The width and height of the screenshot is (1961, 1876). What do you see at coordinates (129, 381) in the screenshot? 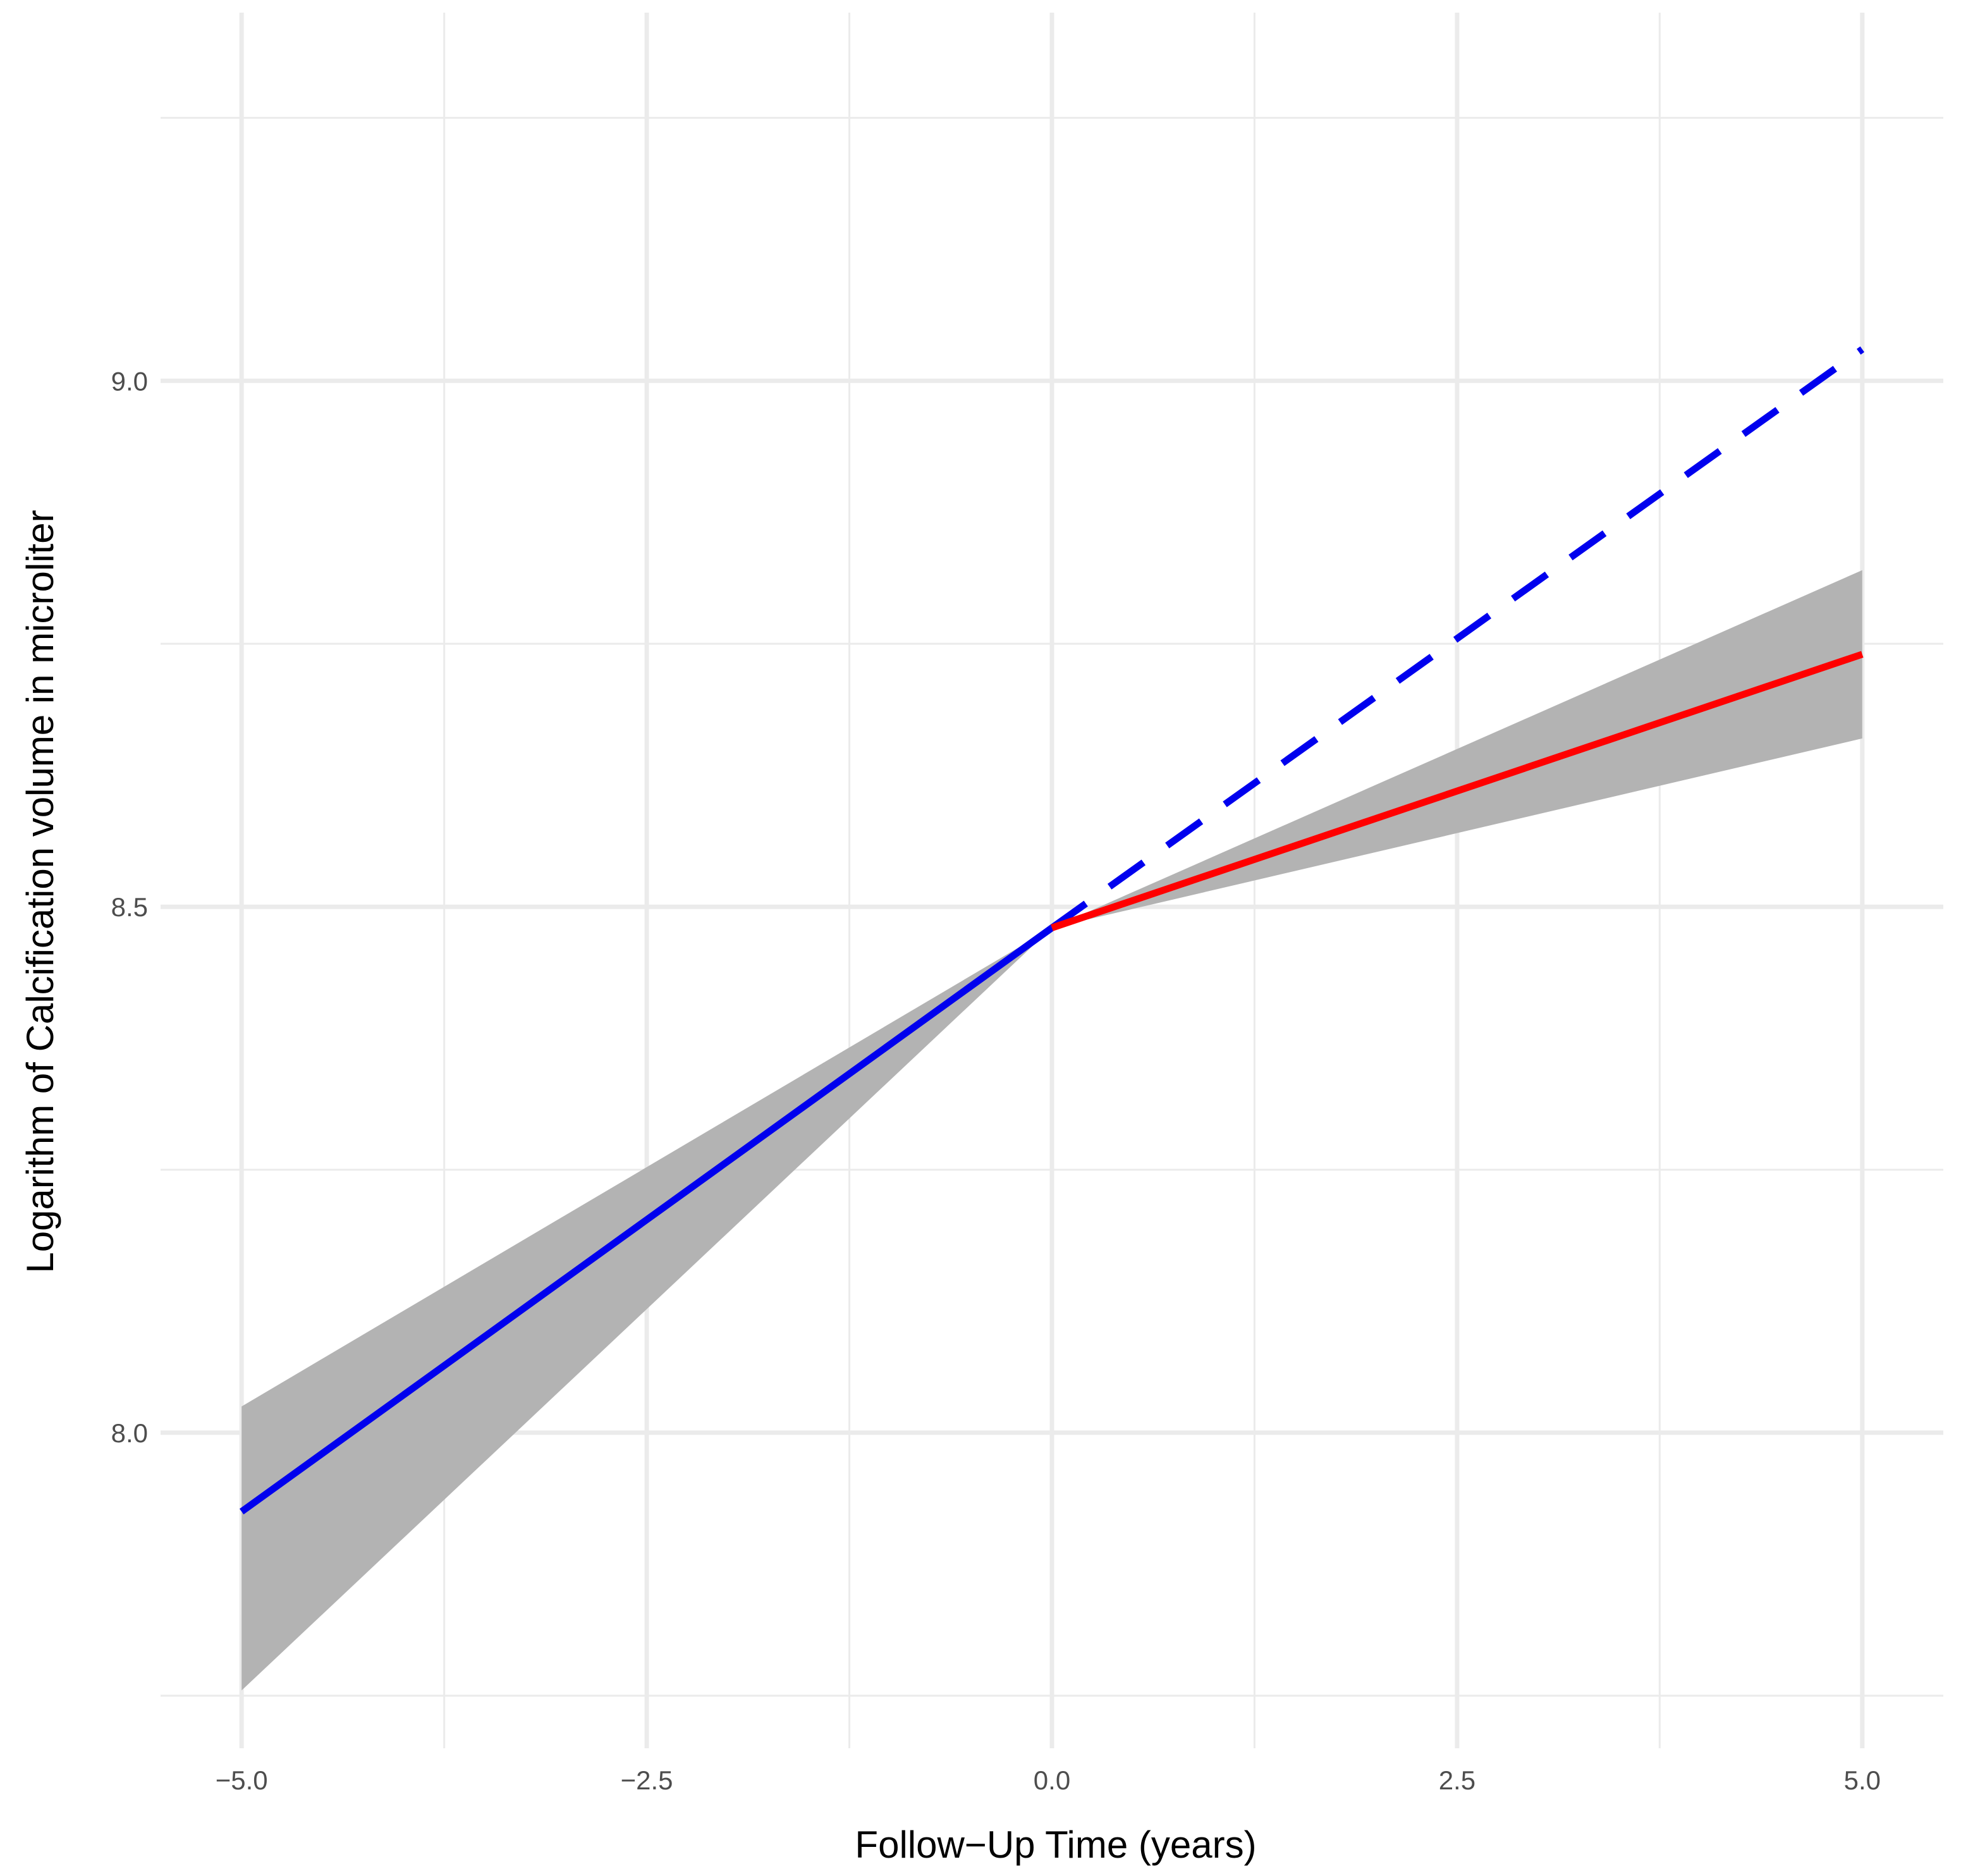
I see `y-tick-label: 9.0` at bounding box center [129, 381].